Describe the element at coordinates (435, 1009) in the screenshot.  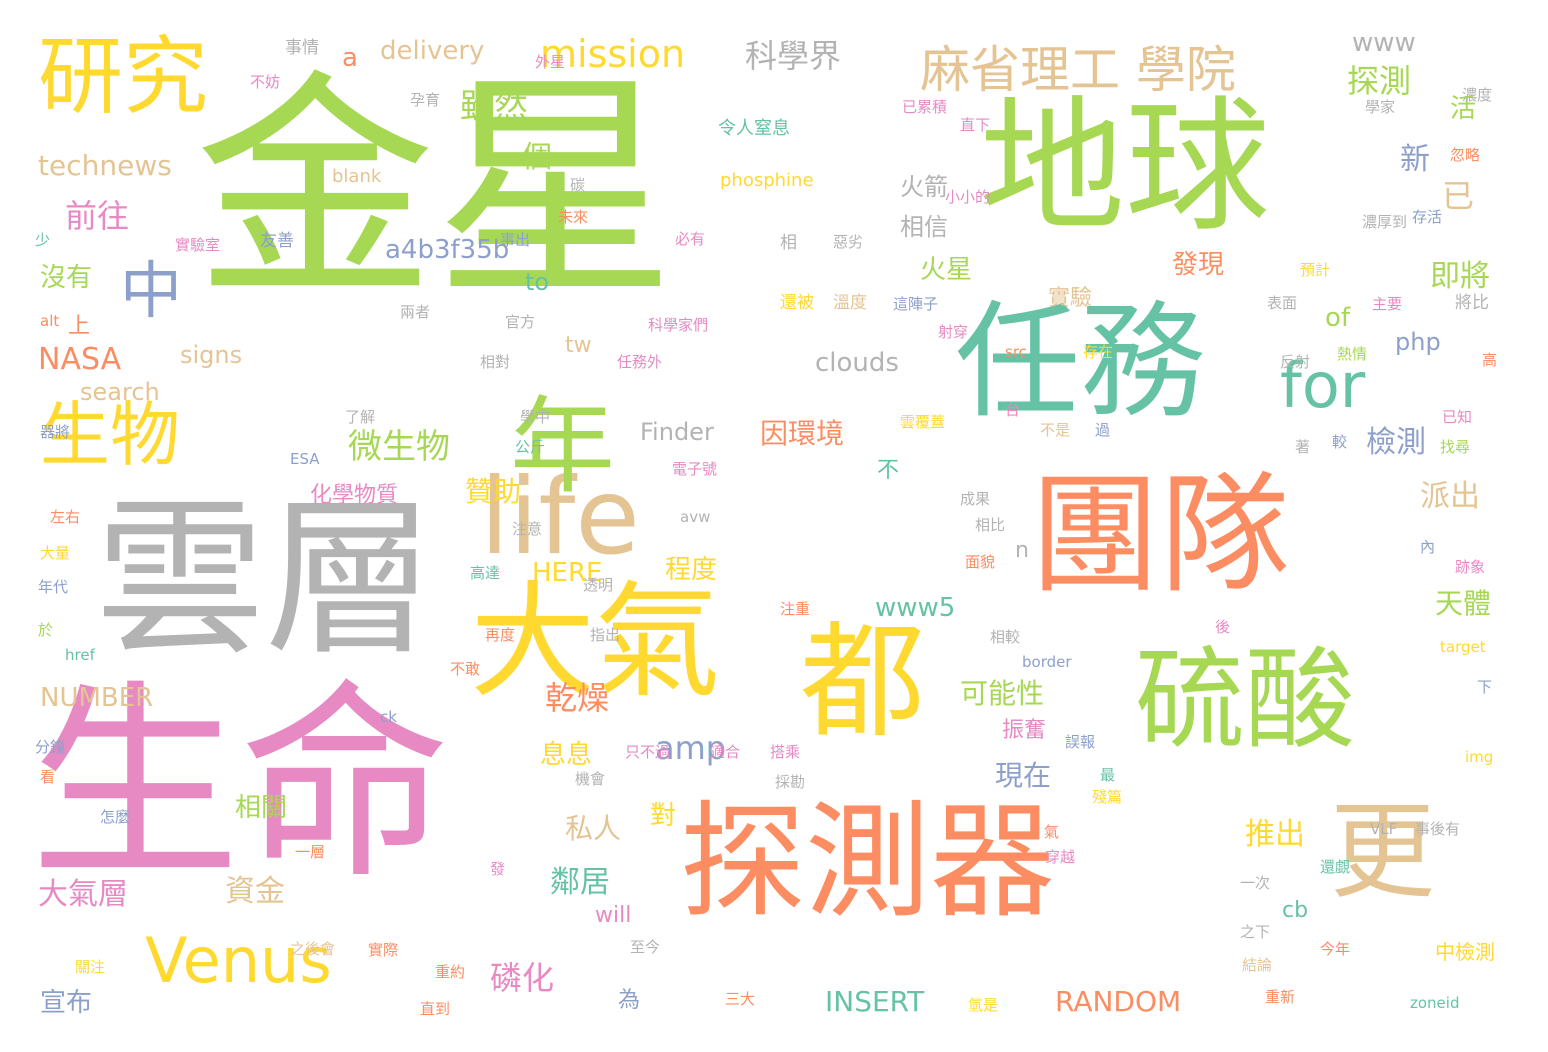
I see `cloud-word: 直到` at that location.